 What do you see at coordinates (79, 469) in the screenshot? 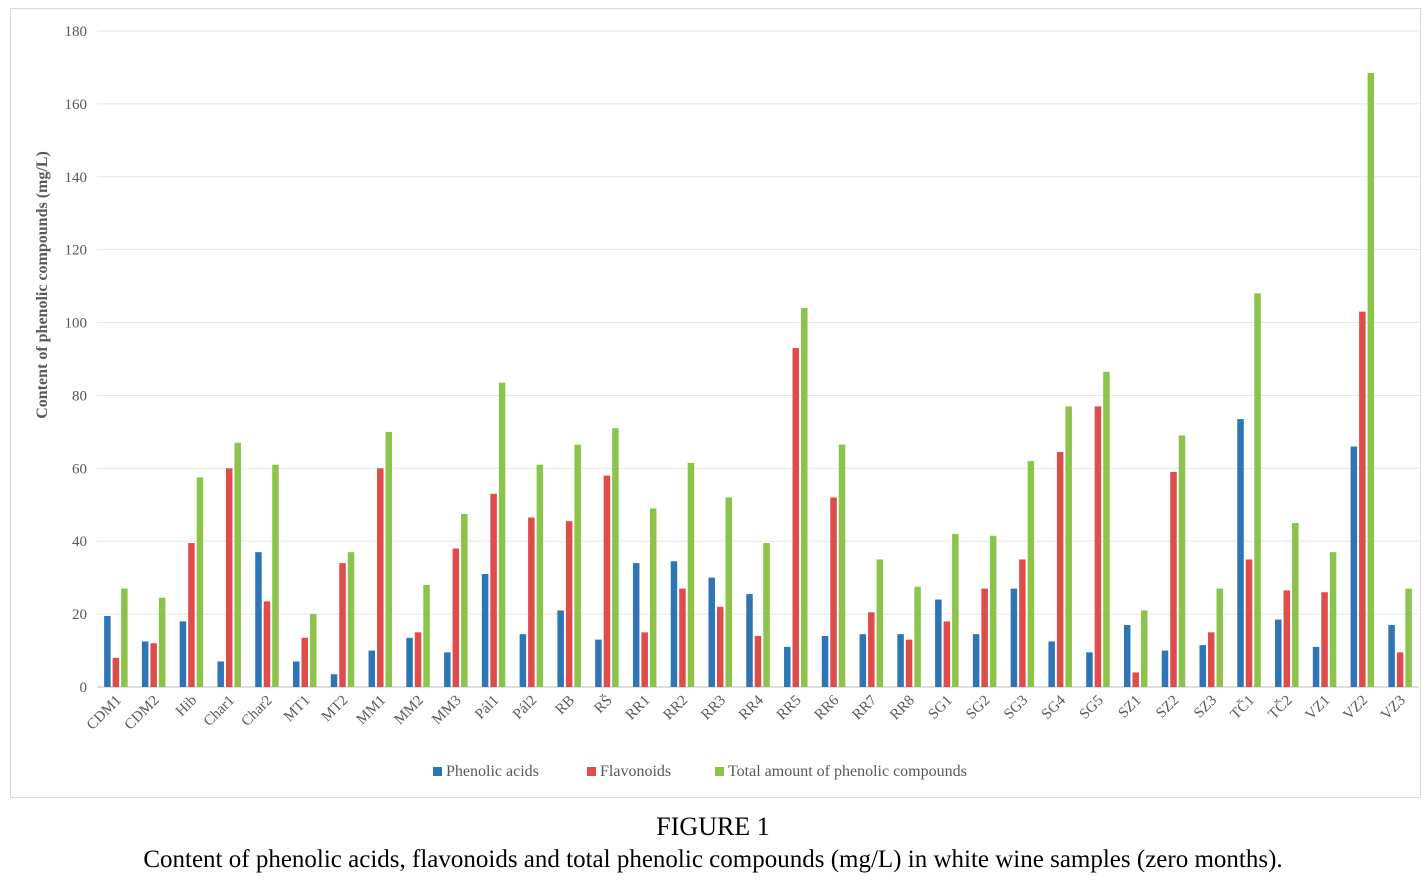
I see `y-tick-label: 60` at bounding box center [79, 469].